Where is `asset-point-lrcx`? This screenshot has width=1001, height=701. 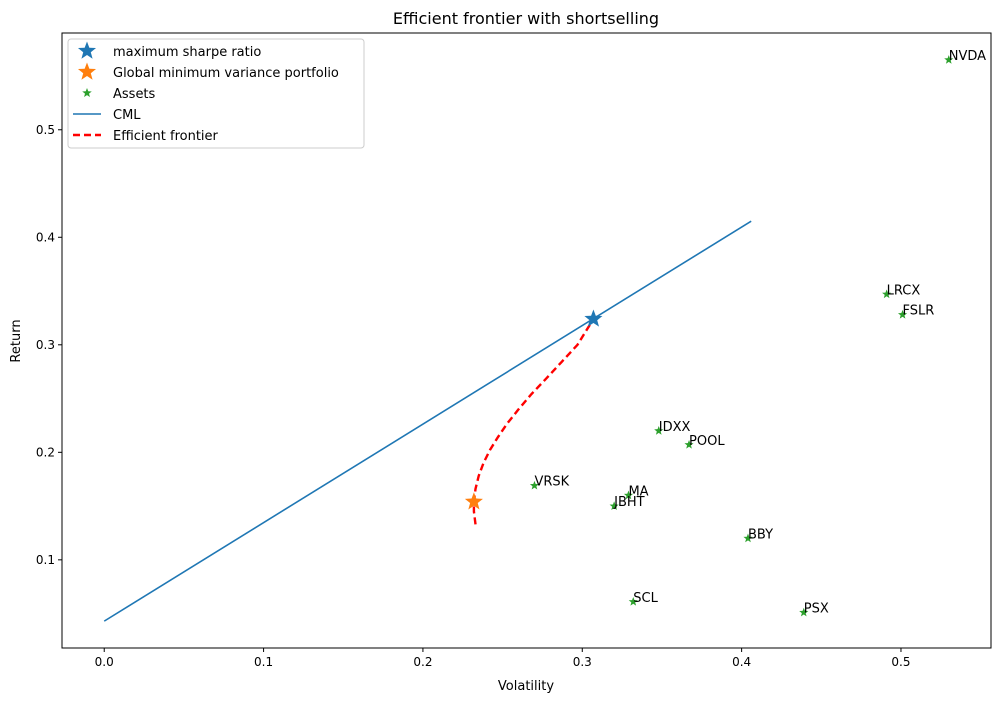 asset-point-lrcx is located at coordinates (887, 294).